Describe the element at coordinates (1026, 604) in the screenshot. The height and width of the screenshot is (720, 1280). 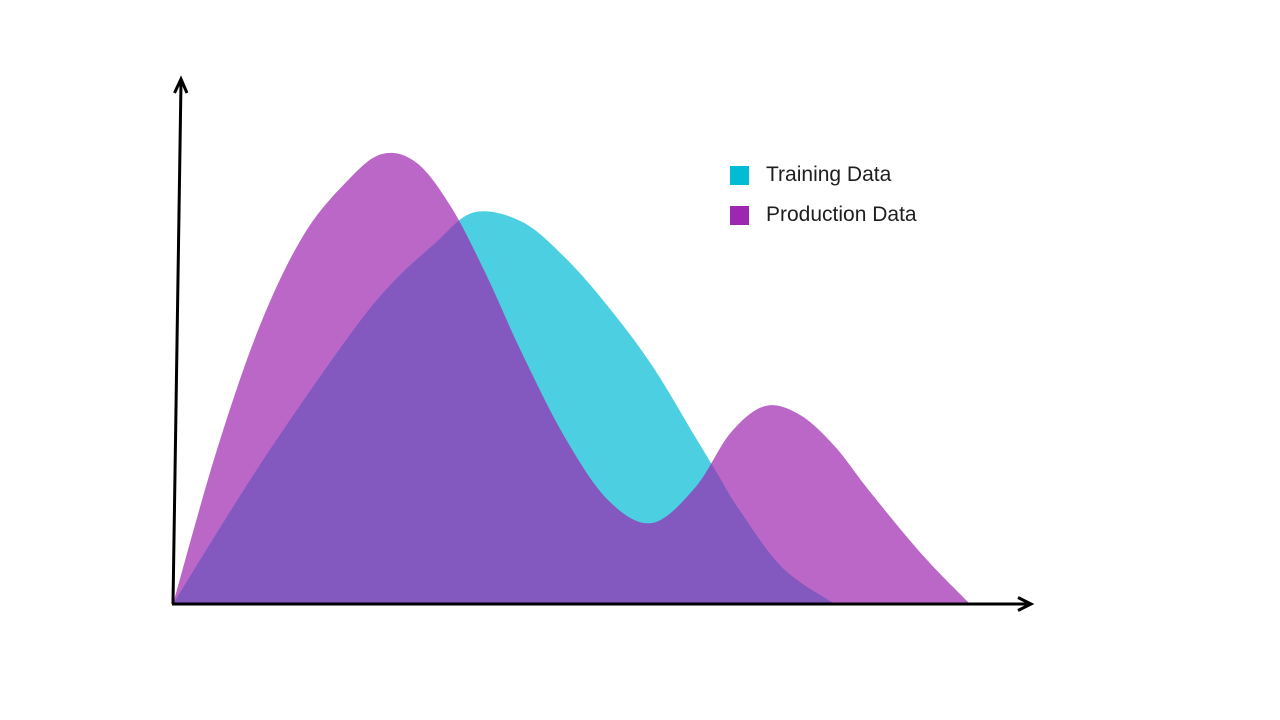
I see `x-axis-arrow-icon` at that location.